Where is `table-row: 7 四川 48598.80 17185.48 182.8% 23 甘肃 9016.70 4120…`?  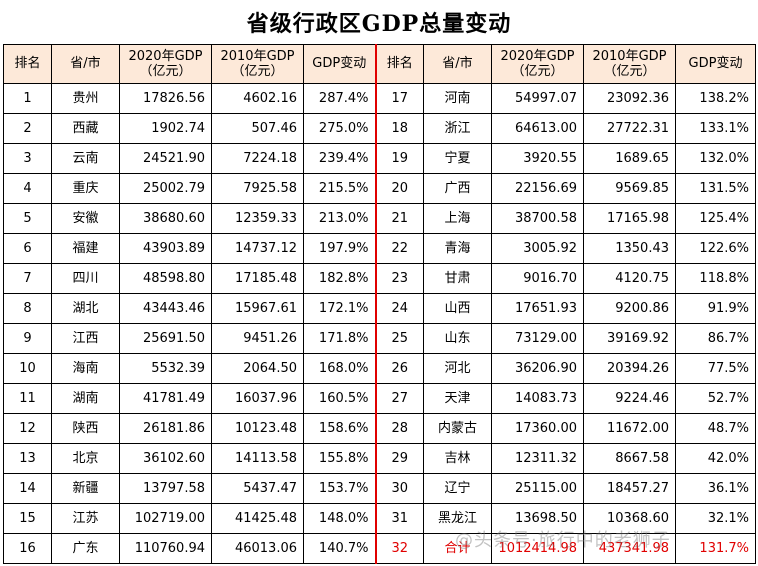 table-row: 7 四川 48598.80 17185.48 182.8% 23 甘肃 9016.70 4120… is located at coordinates (379, 278).